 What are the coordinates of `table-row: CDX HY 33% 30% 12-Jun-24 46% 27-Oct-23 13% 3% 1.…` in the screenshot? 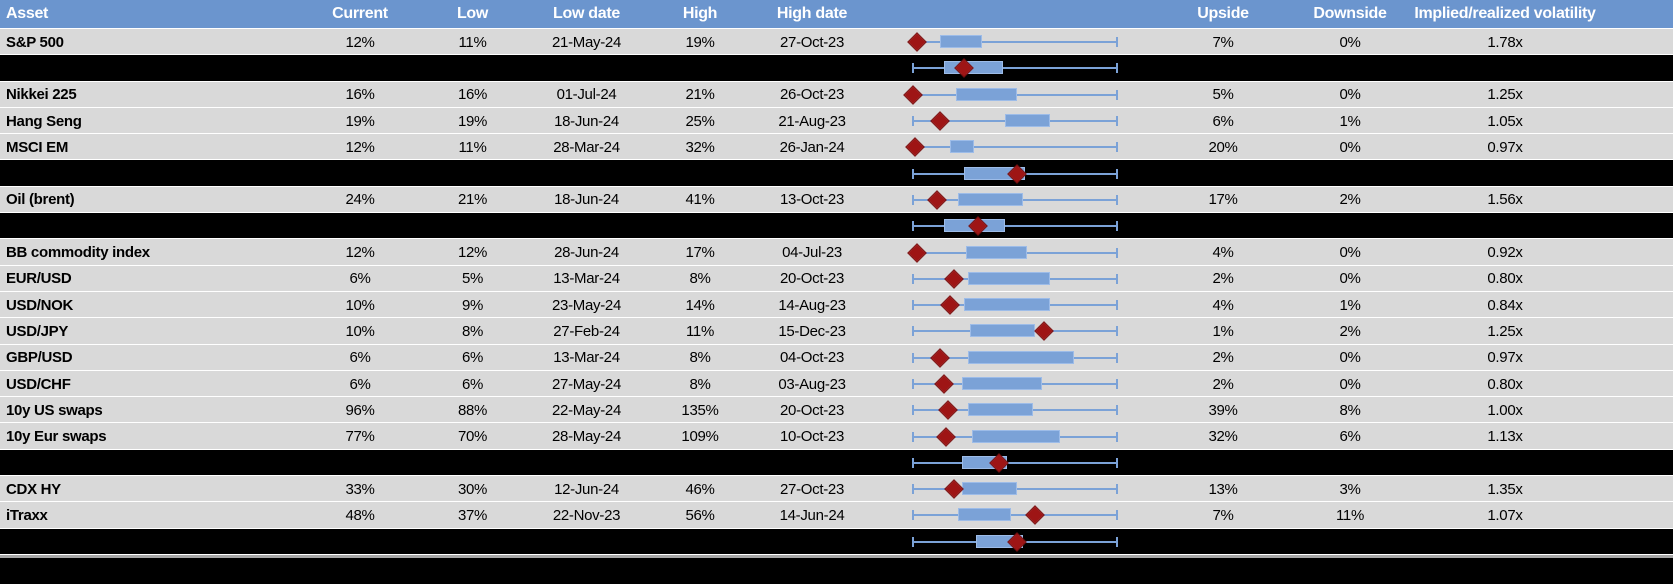 It's located at (836, 489).